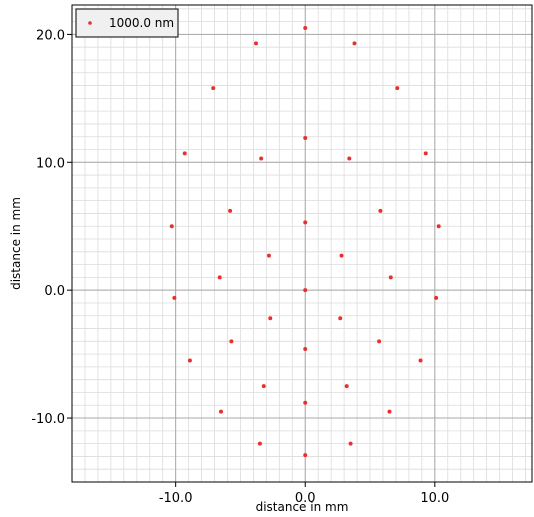  What do you see at coordinates (16, 243) in the screenshot?
I see `y-axis-label: distance in mm` at bounding box center [16, 243].